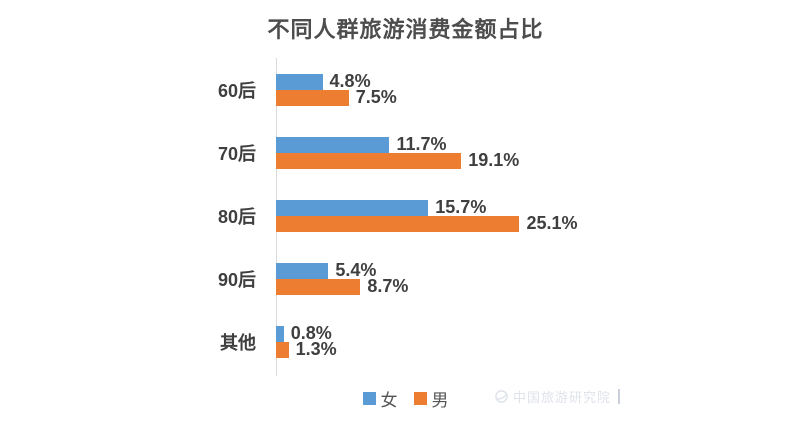 The width and height of the screenshot is (811, 428). Describe the element at coordinates (369, 398) in the screenshot. I see `legend-swatch-female` at that location.